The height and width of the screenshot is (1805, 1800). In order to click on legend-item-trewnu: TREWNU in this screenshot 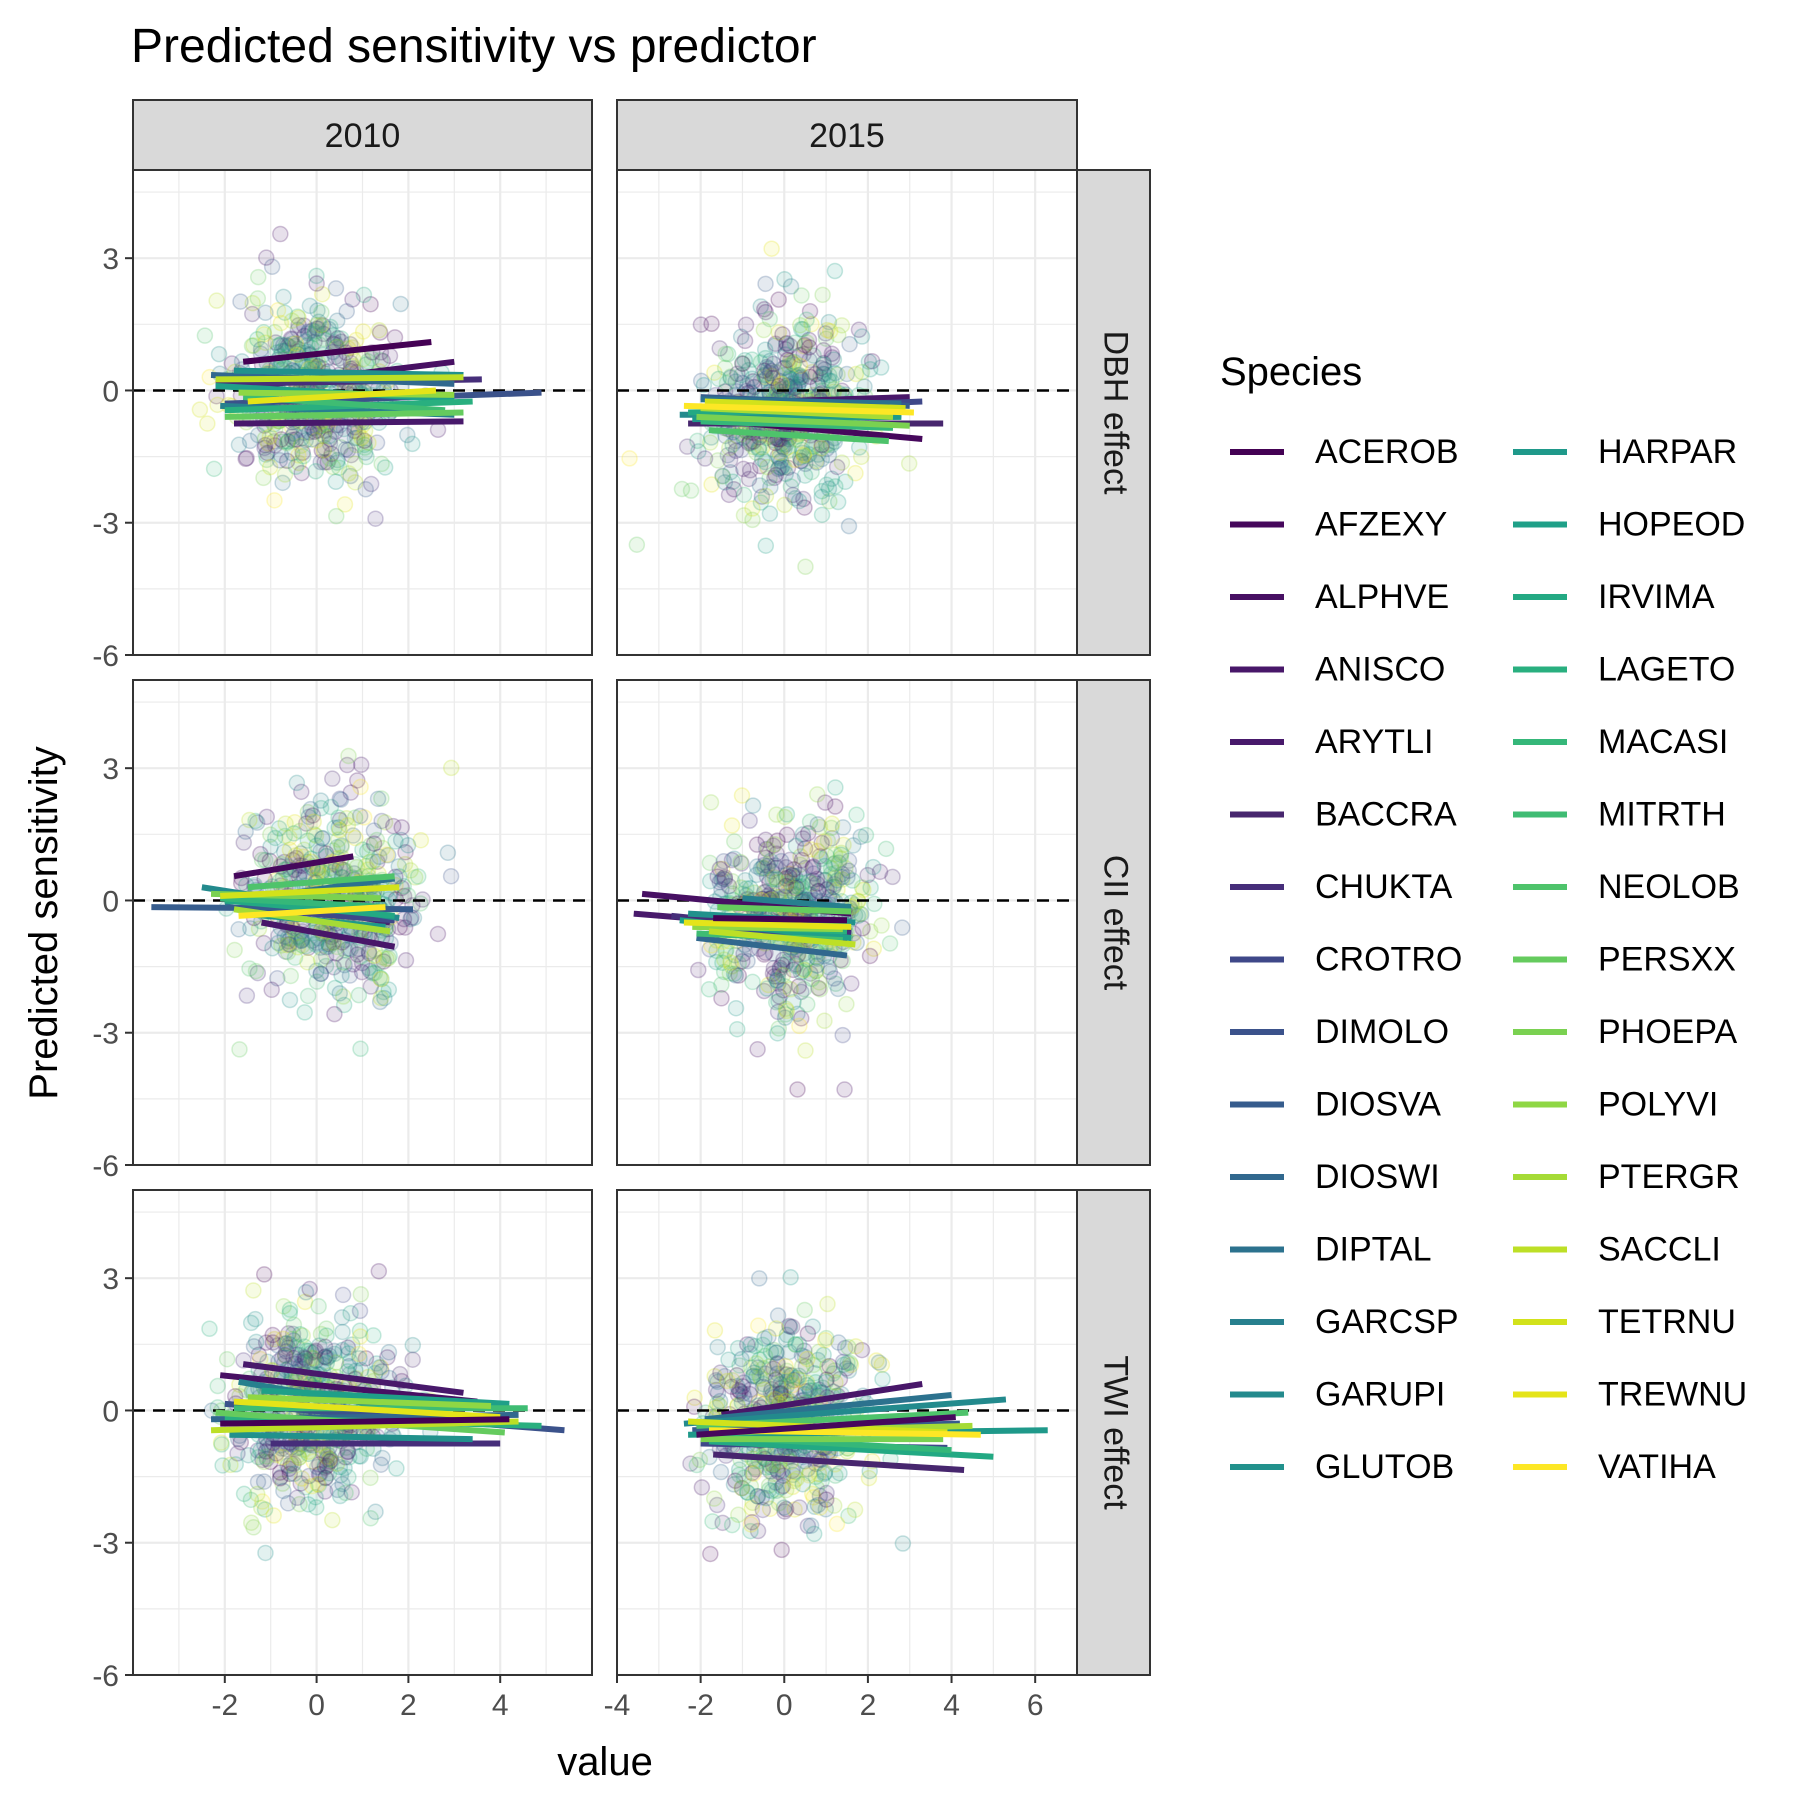, I will do `click(1630, 1395)`.